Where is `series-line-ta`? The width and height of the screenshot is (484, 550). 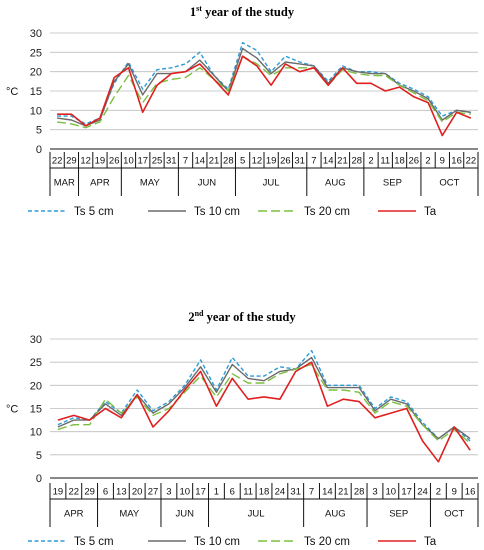
series-line-ta is located at coordinates (264, 96).